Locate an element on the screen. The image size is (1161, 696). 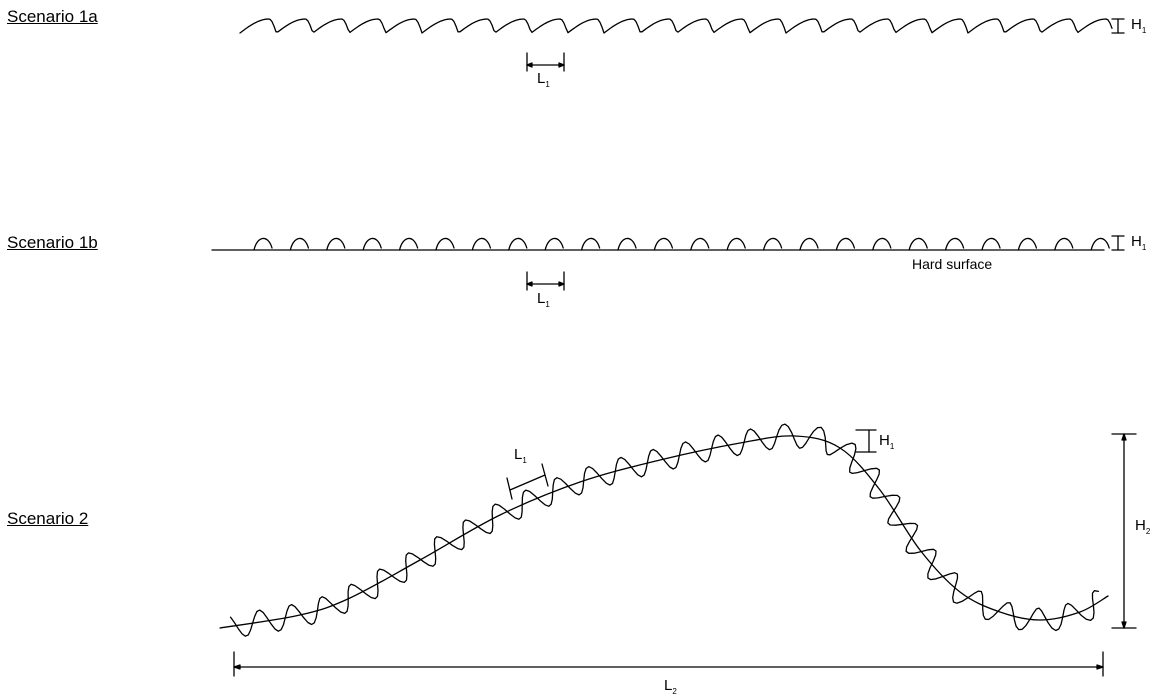
s1a-l1-symbol: L1 is located at coordinates (543, 79).